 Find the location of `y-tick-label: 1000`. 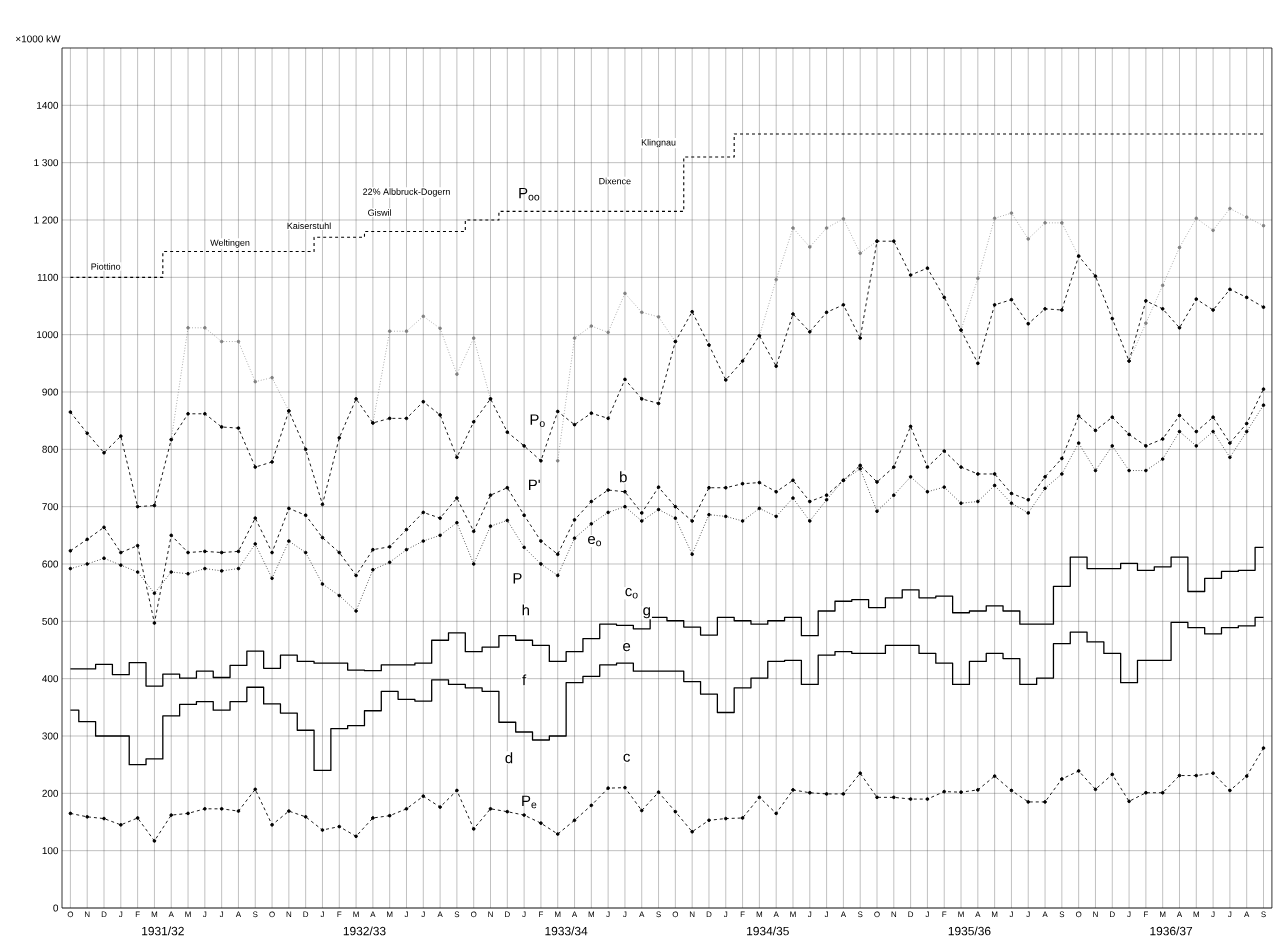

y-tick-label: 1000 is located at coordinates (48, 335).